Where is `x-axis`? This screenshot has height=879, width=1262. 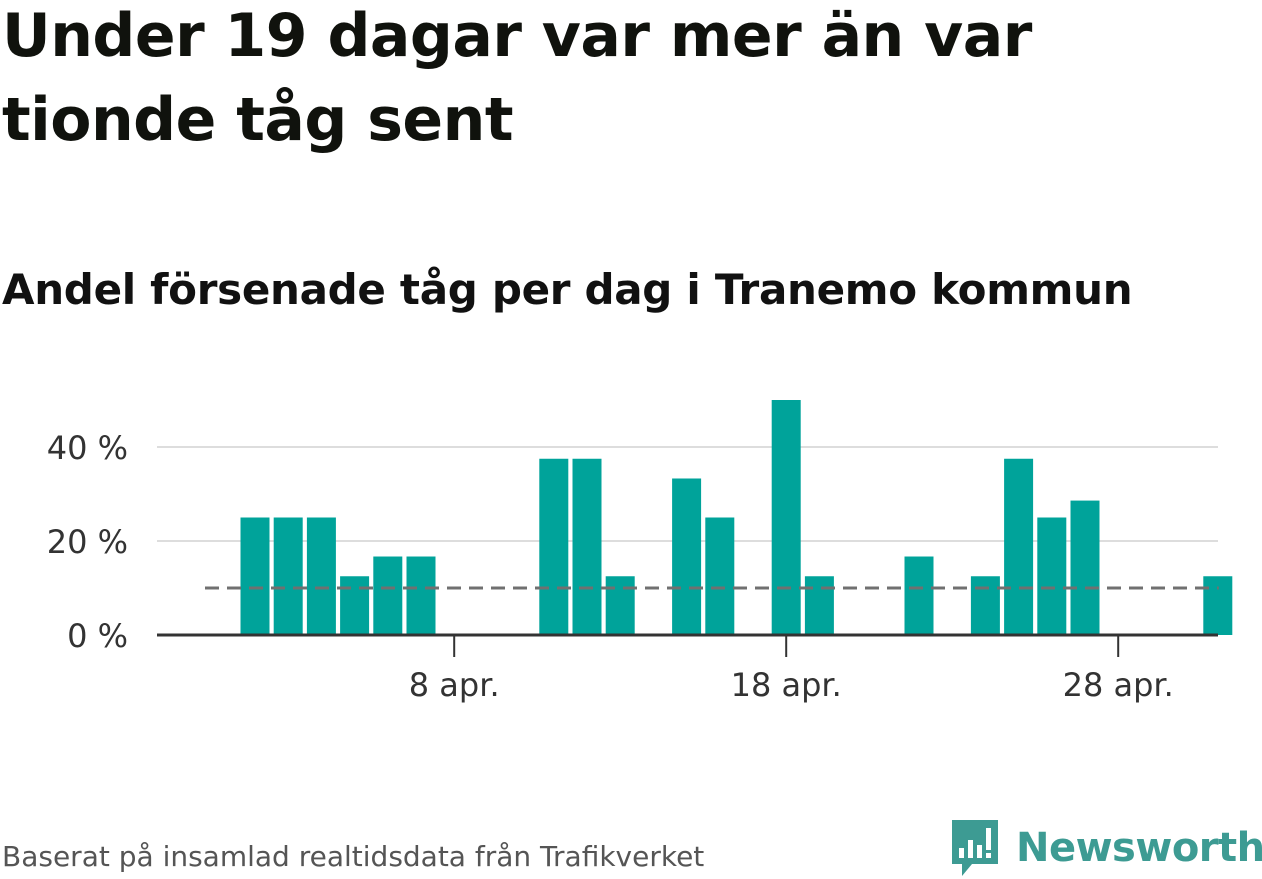
x-axis is located at coordinates (687, 645).